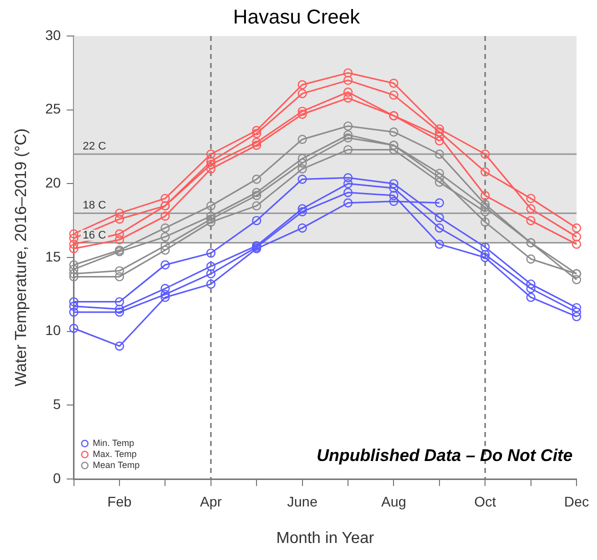  Describe the element at coordinates (56, 404) in the screenshot. I see `y-tick-label: 5` at that location.